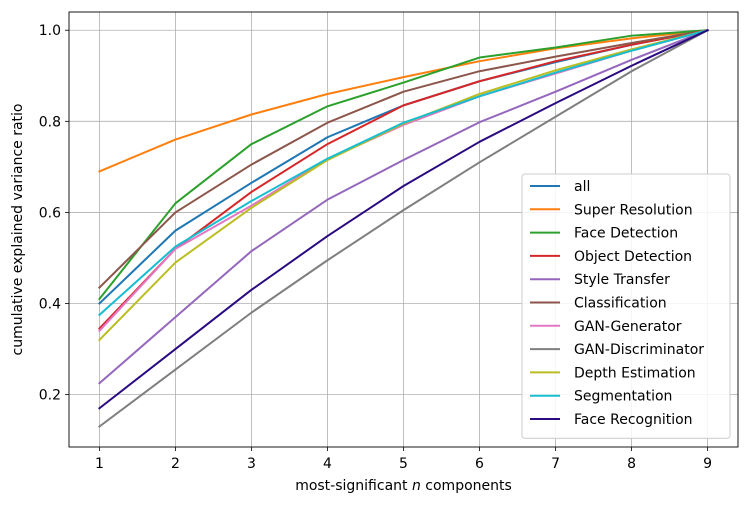  I want to click on legend-entry-label: Style Transfer, so click(622, 280).